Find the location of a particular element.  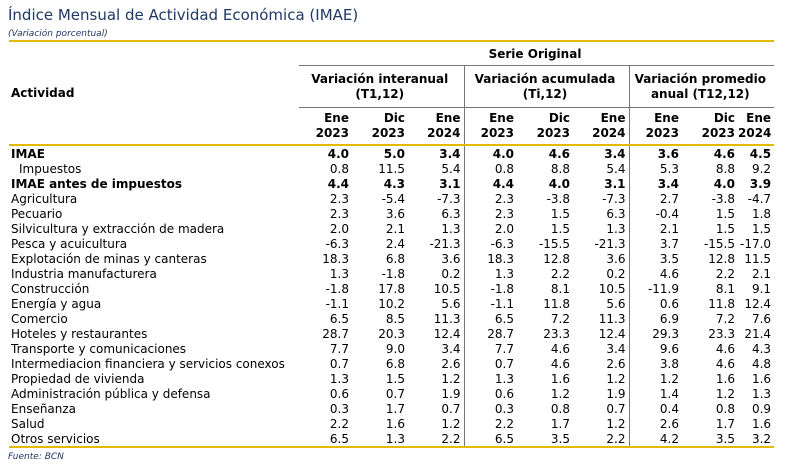

value-cell: 9.6 is located at coordinates (655, 348).